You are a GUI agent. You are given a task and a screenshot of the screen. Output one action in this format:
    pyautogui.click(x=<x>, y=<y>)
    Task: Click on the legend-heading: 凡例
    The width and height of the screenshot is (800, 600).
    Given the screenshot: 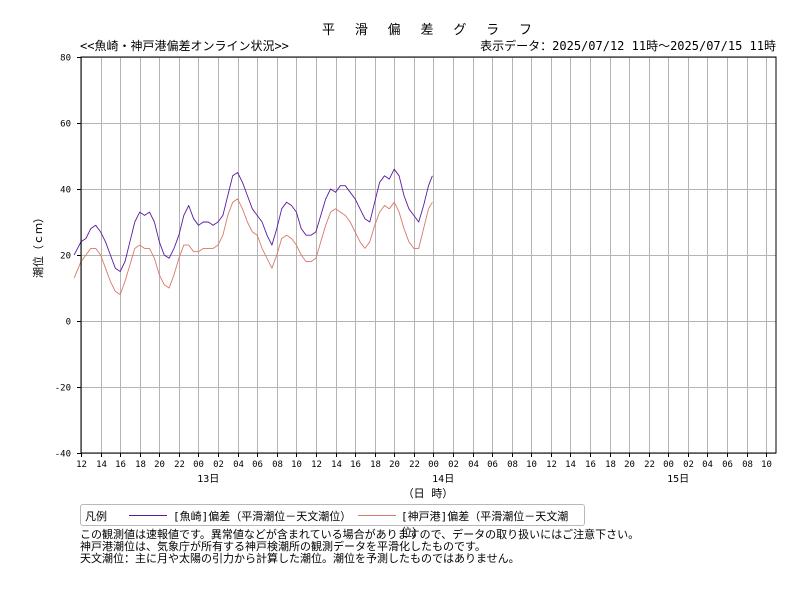 What is the action you would take?
    pyautogui.click(x=96, y=516)
    